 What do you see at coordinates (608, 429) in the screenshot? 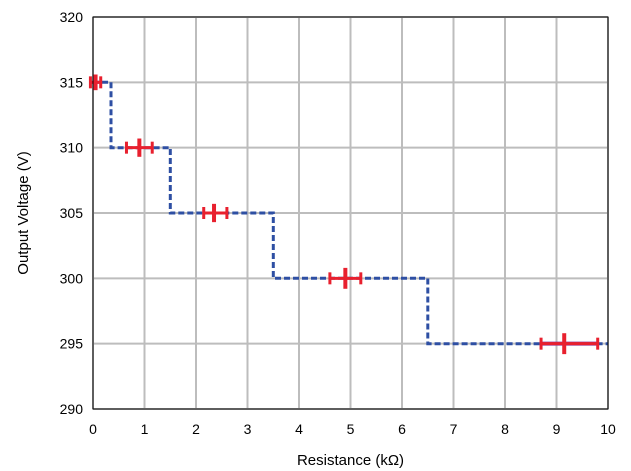
I see `x-tick-label: 10` at bounding box center [608, 429].